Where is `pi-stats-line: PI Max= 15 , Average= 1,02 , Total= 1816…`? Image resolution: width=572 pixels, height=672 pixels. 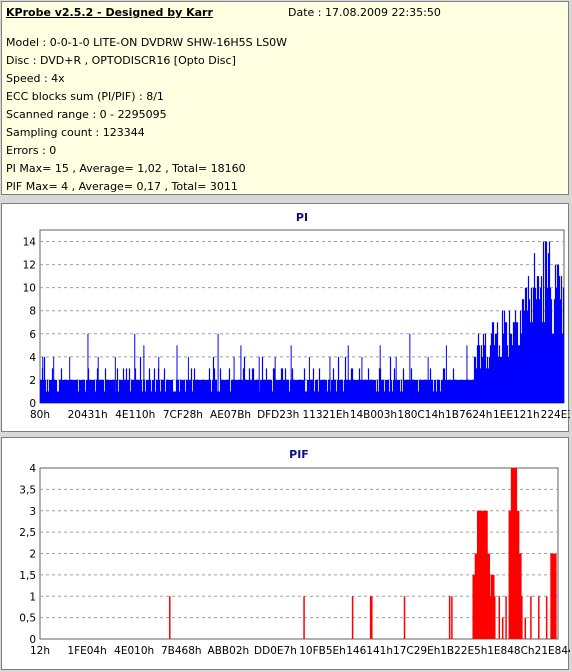 pi-stats-line: PI Max= 15 , Average= 1,02 , Total= 1816… is located at coordinates (126, 168).